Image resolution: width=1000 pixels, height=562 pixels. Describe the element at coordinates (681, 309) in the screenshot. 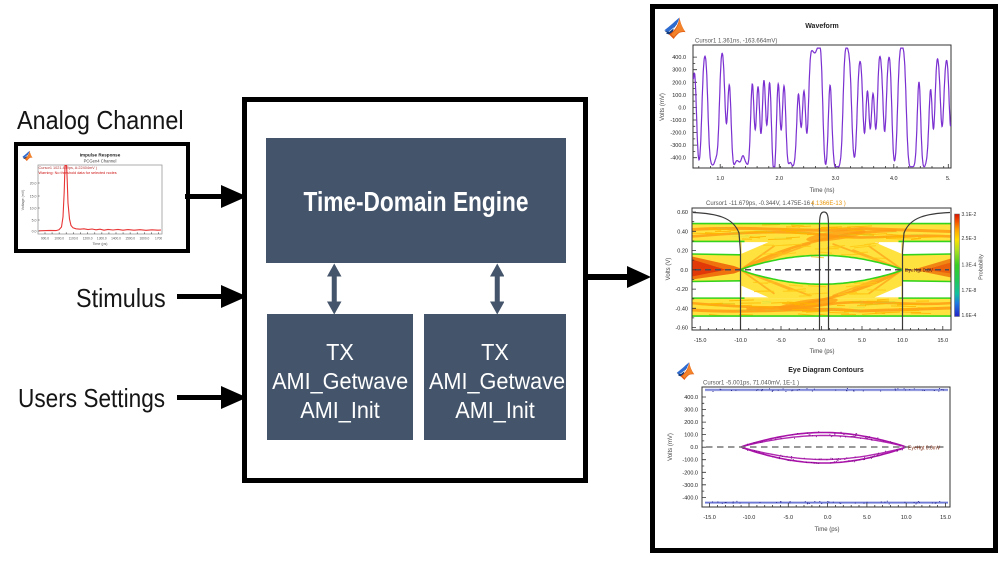

I see `svg-text: -0.40` at that location.